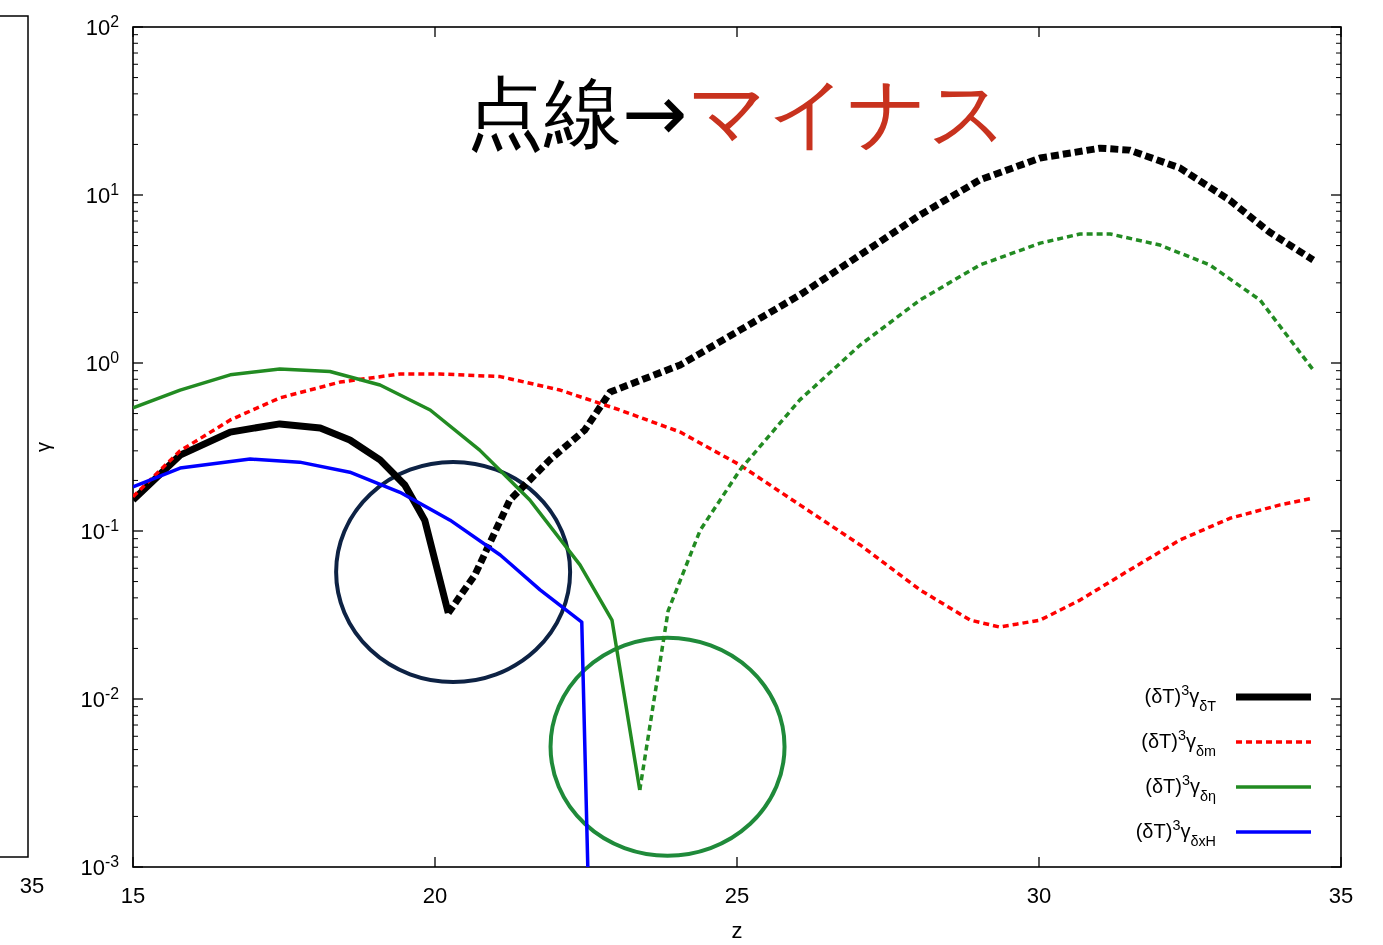 The image size is (1383, 945). I want to click on y-axis-title: γ, so click(43, 447).